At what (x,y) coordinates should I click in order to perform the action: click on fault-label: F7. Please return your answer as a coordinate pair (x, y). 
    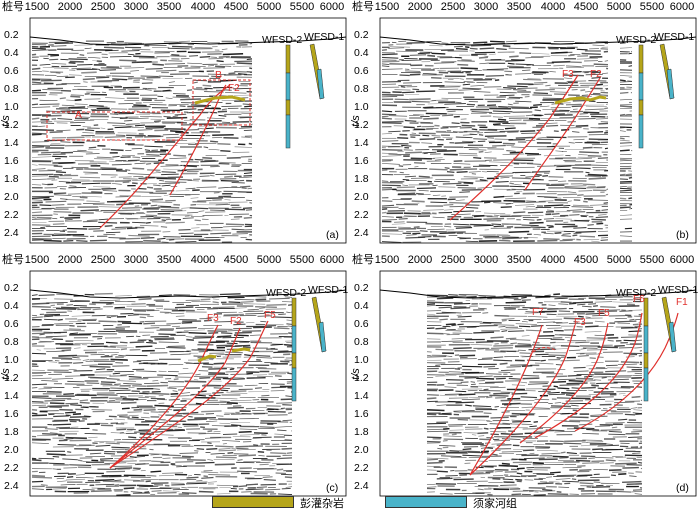
    Looking at the image, I should click on (538, 313).